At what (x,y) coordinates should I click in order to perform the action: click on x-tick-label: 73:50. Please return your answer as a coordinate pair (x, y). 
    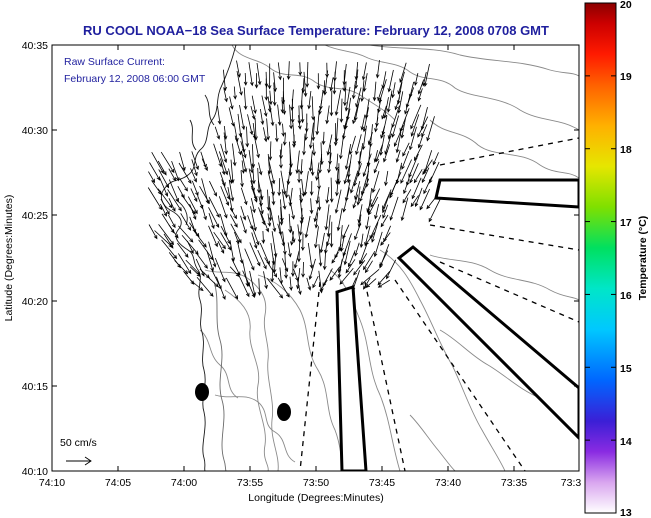
    Looking at the image, I should click on (316, 483).